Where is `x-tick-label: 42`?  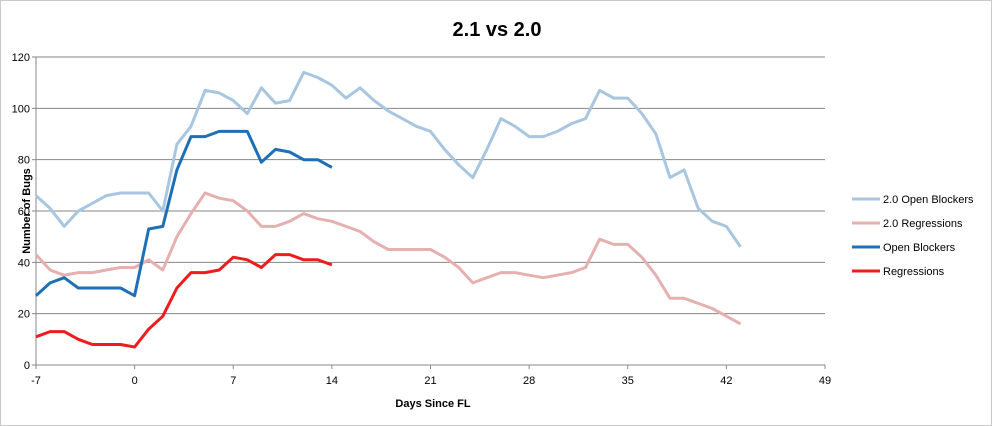 x-tick-label: 42 is located at coordinates (726, 381).